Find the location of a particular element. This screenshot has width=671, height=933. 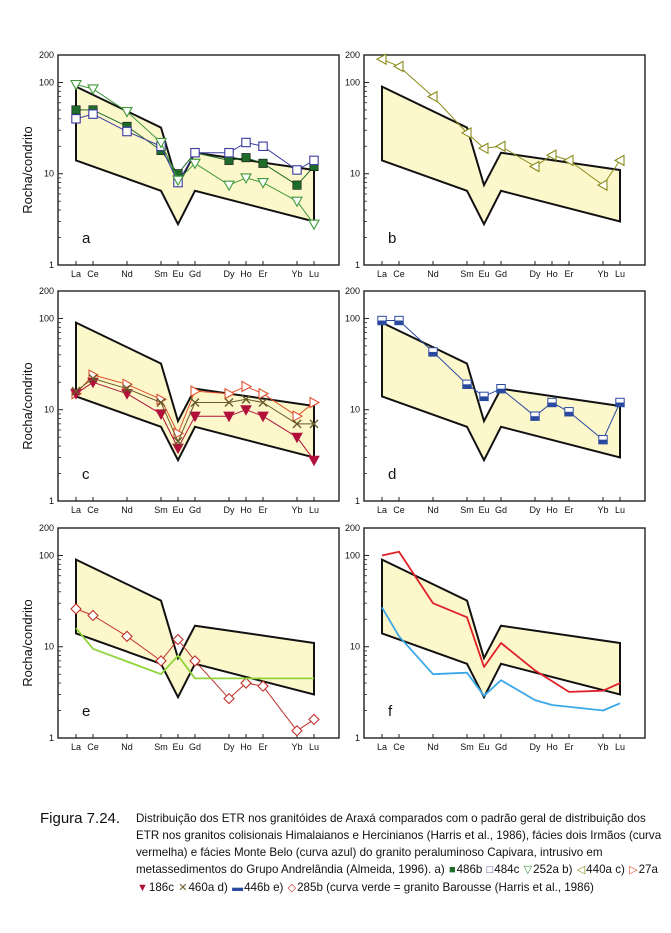

collisional-granite-envelope is located at coordinates (501, 629).